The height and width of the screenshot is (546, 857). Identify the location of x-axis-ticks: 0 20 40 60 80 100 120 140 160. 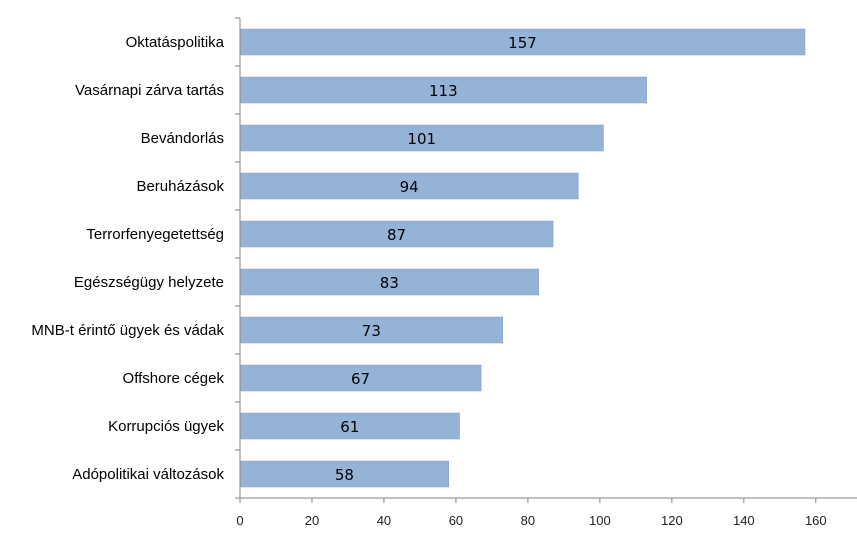
(531, 513).